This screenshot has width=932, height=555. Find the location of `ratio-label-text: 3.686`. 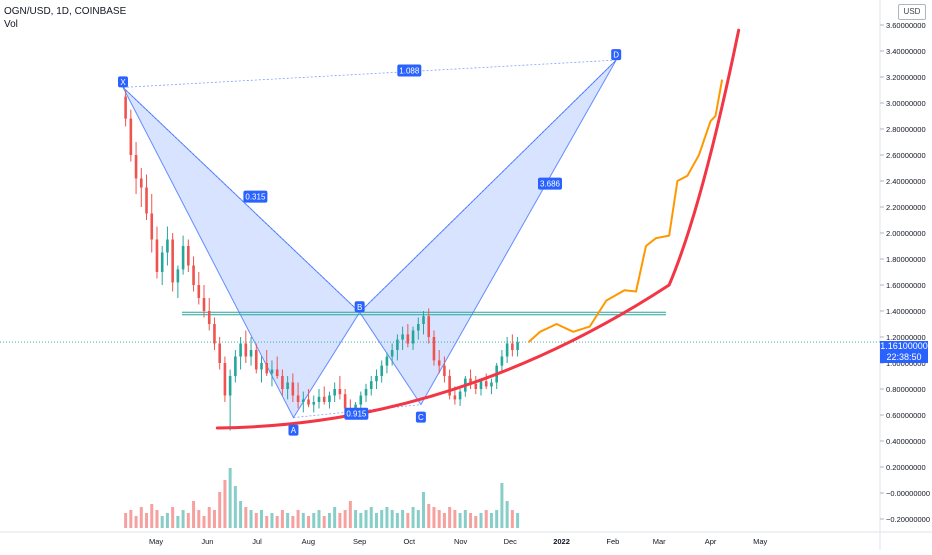

ratio-label-text: 3.686 is located at coordinates (550, 184).